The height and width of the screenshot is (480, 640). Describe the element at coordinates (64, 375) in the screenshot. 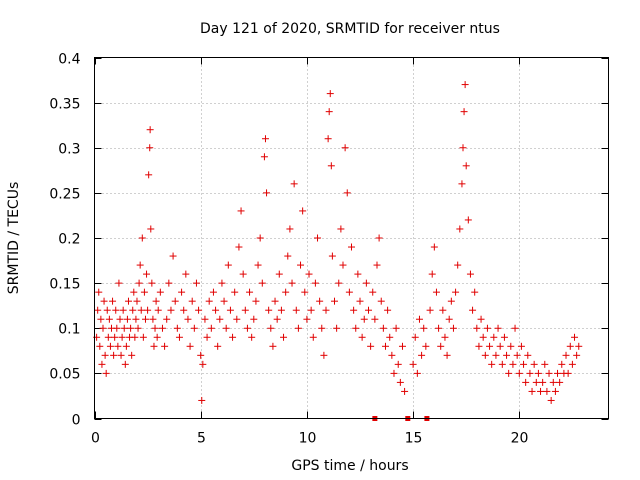

I see `y-tick-label: 0.05` at that location.